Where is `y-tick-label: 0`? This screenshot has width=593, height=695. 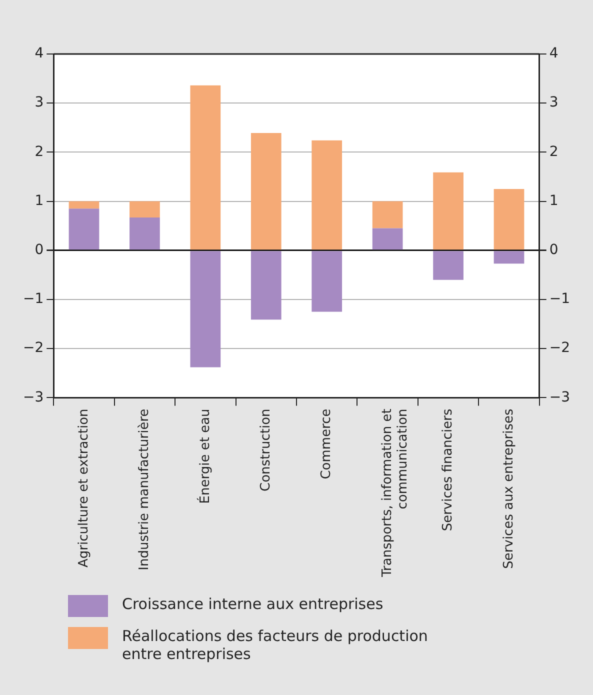 y-tick-label: 0 is located at coordinates (39, 250).